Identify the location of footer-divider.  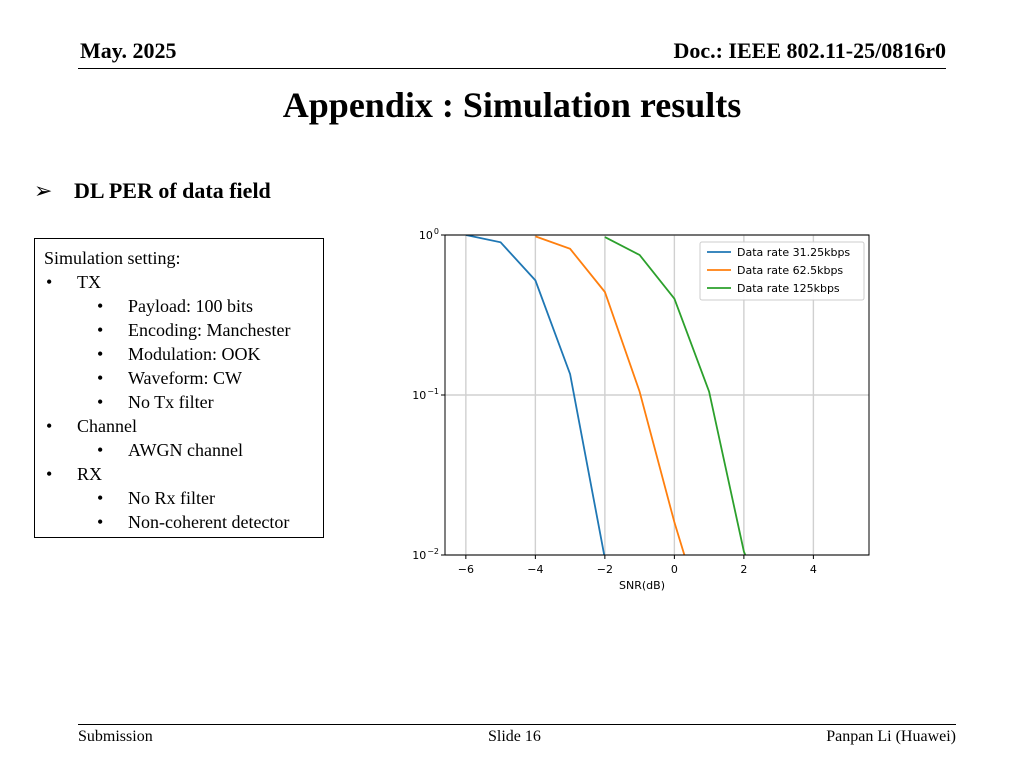
(517, 724).